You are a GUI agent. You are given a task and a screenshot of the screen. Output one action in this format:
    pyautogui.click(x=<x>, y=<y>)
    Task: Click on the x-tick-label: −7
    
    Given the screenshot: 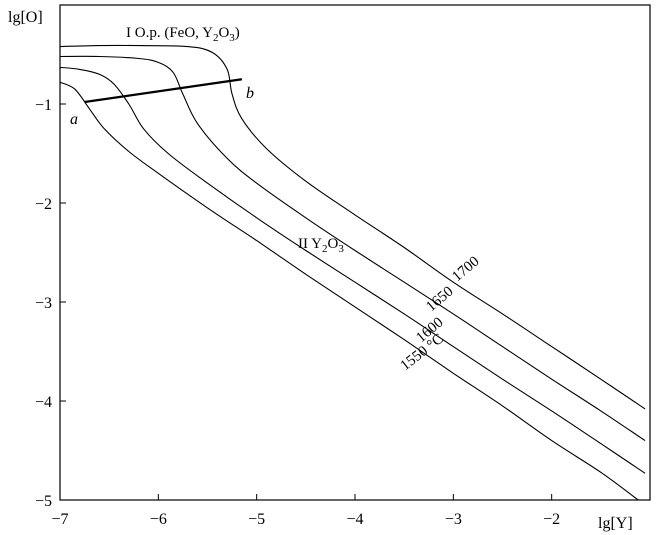 What is the action you would take?
    pyautogui.click(x=59, y=519)
    